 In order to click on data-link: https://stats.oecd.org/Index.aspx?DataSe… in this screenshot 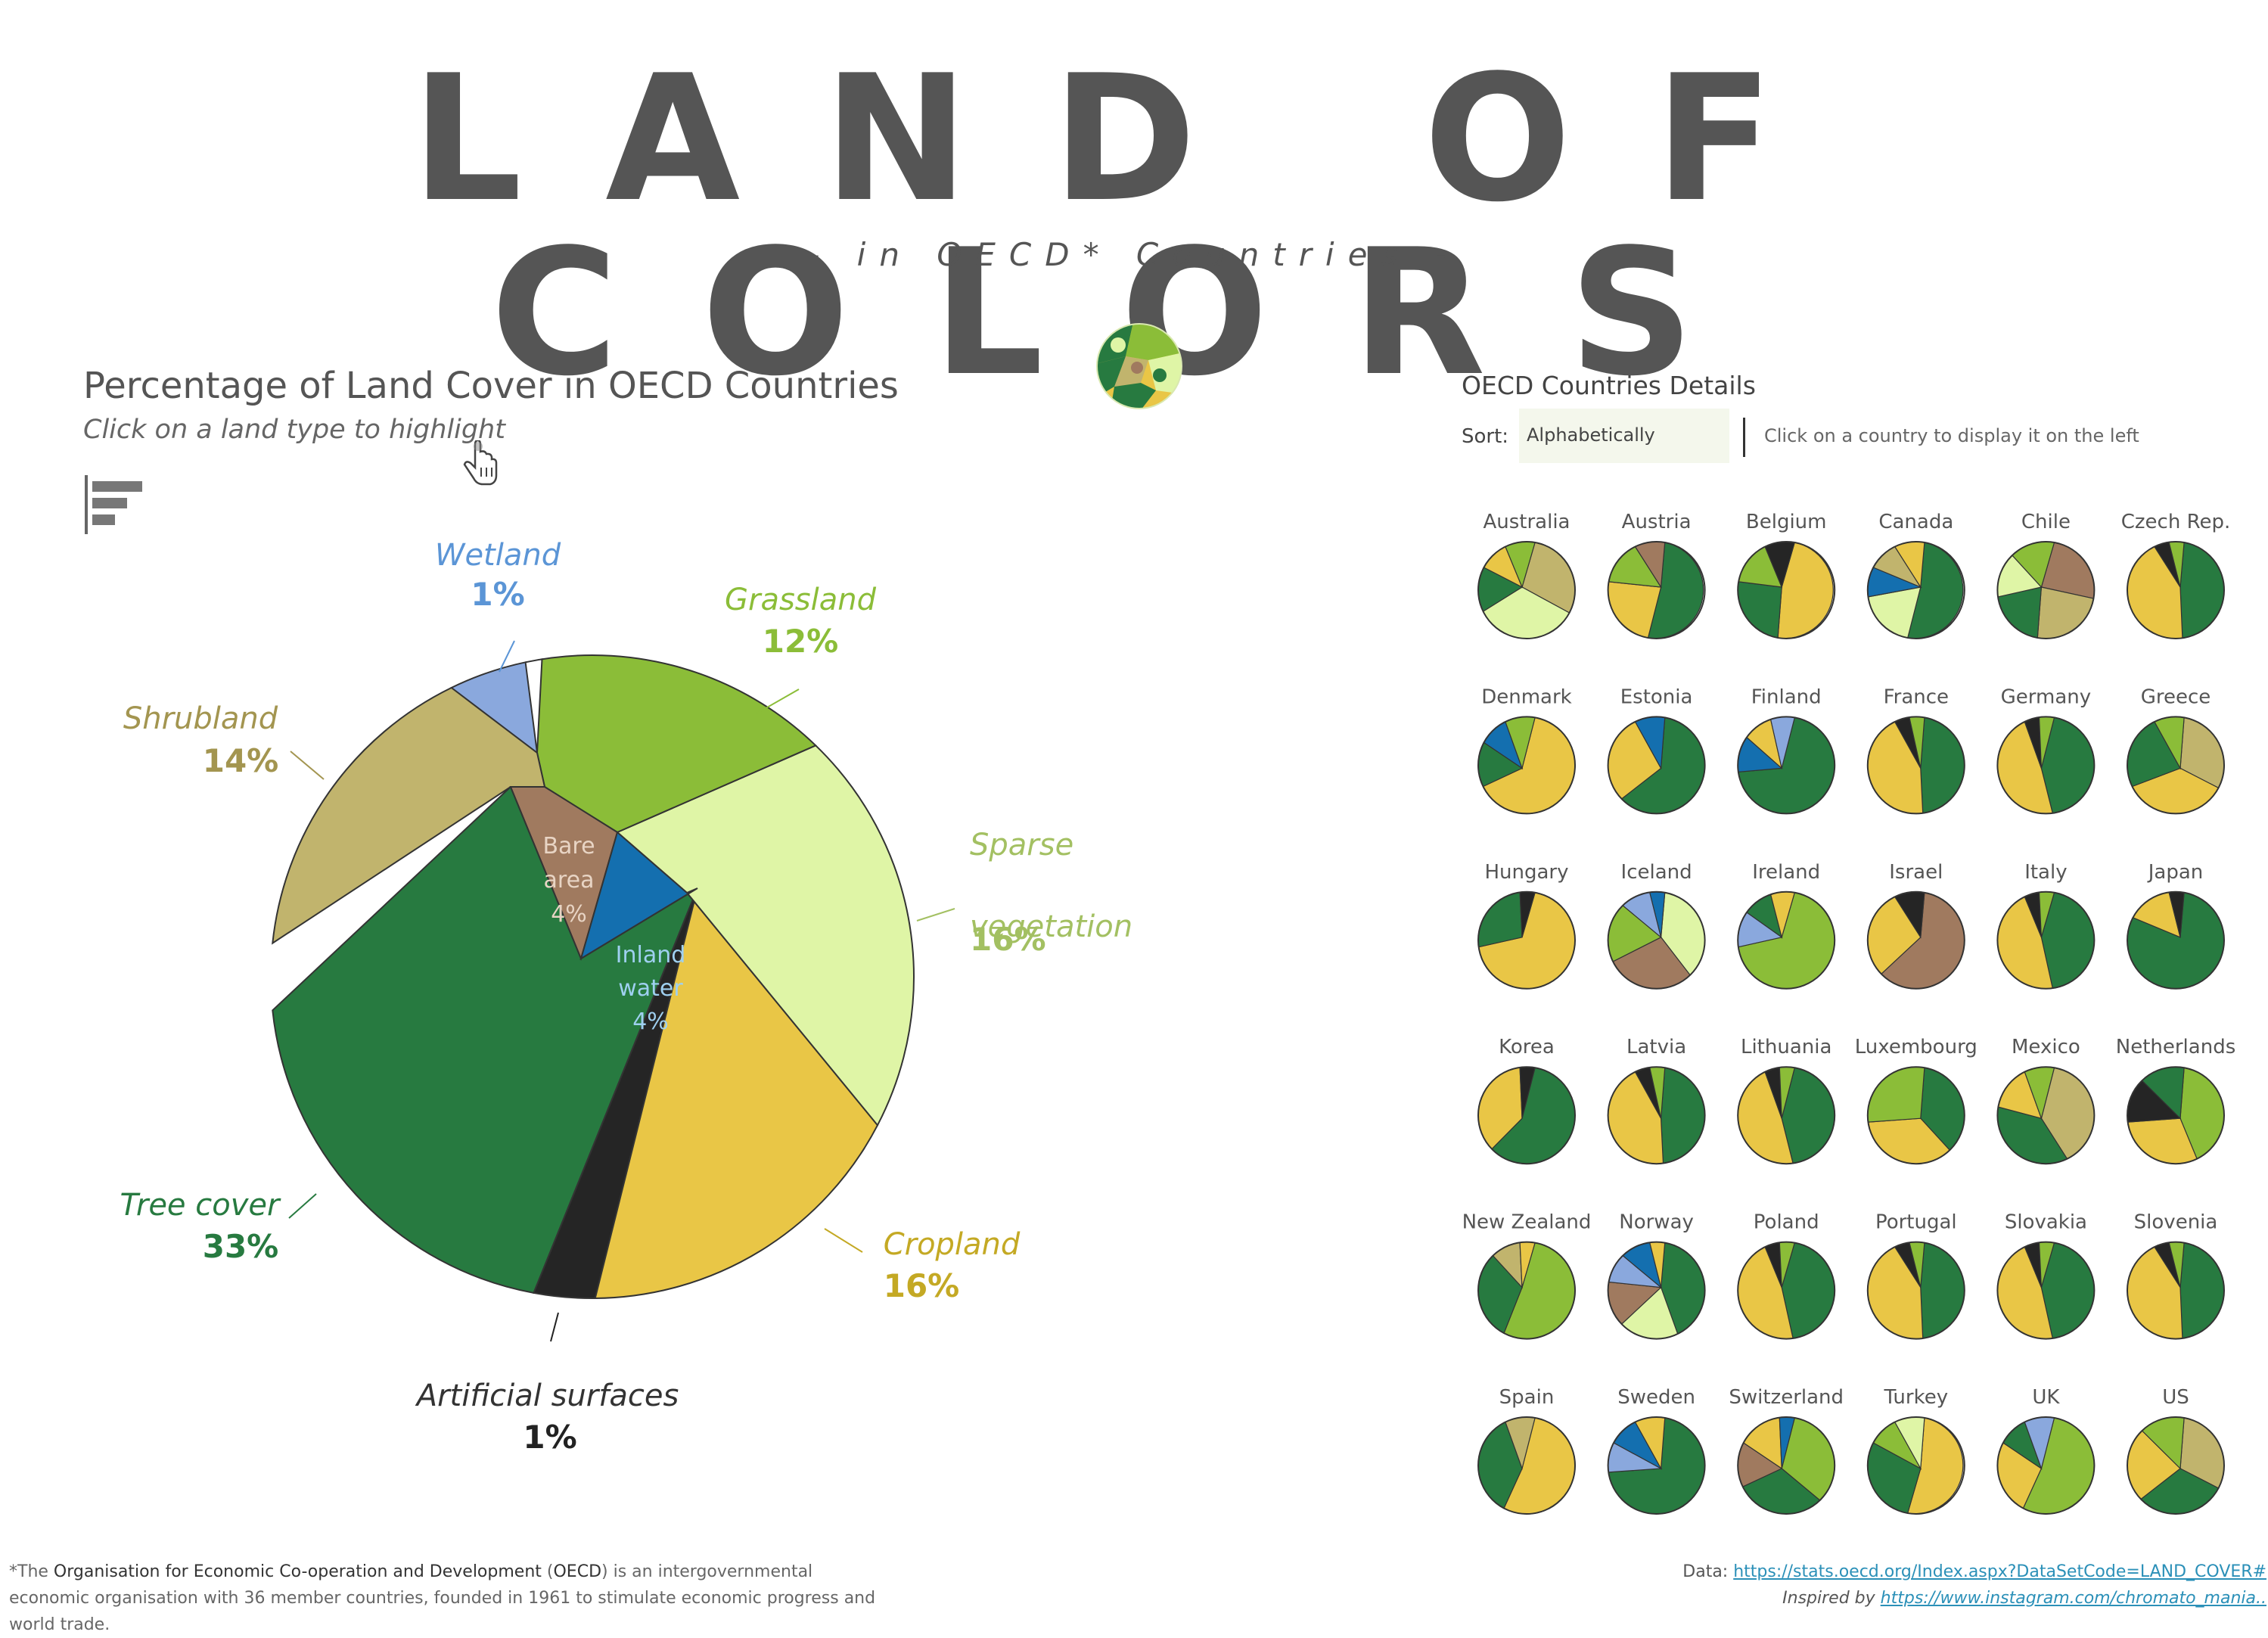, I will do `click(2000, 1571)`.